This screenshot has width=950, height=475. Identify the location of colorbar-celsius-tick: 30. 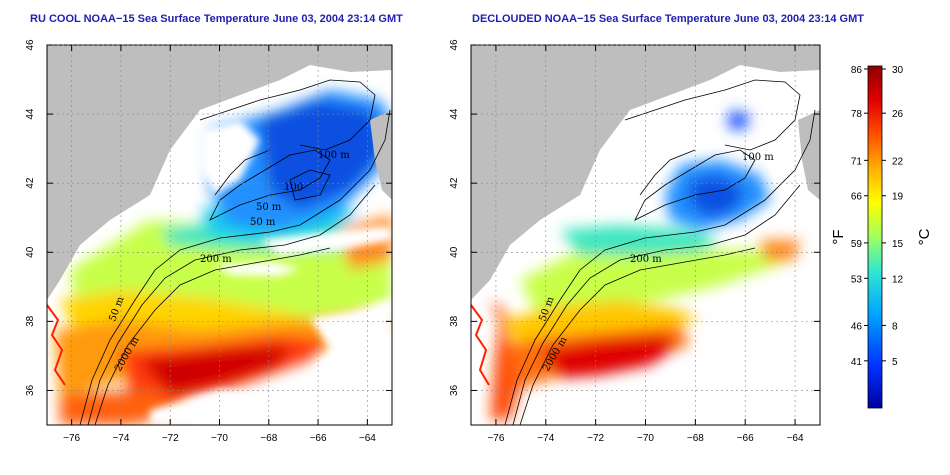
(898, 70).